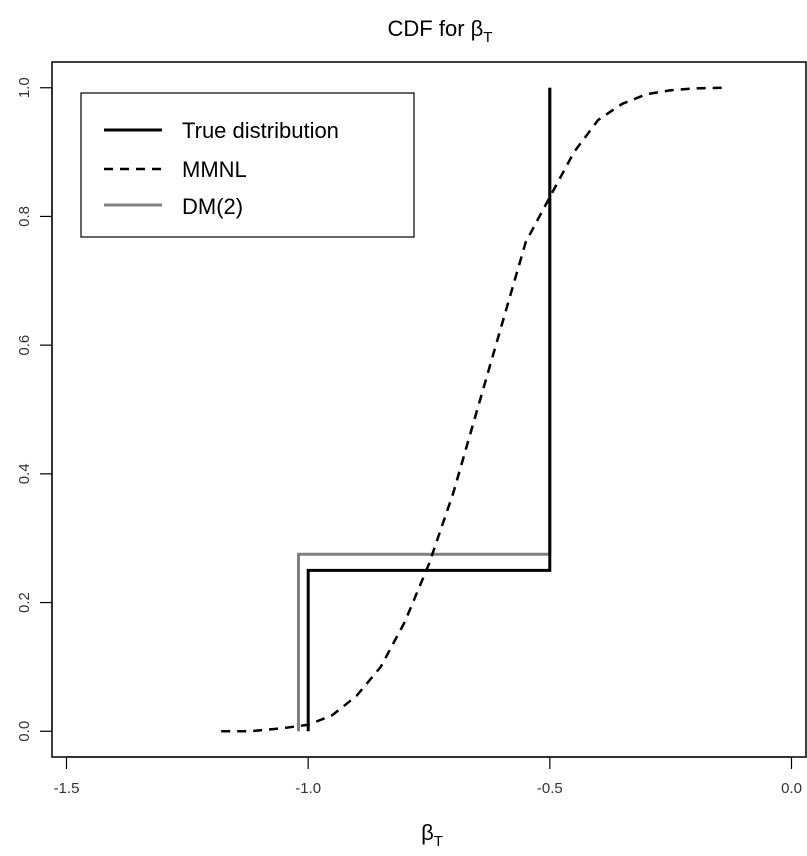 This screenshot has height=856, width=807. Describe the element at coordinates (24, 87) in the screenshot. I see `y-tick-label: 1.0` at that location.